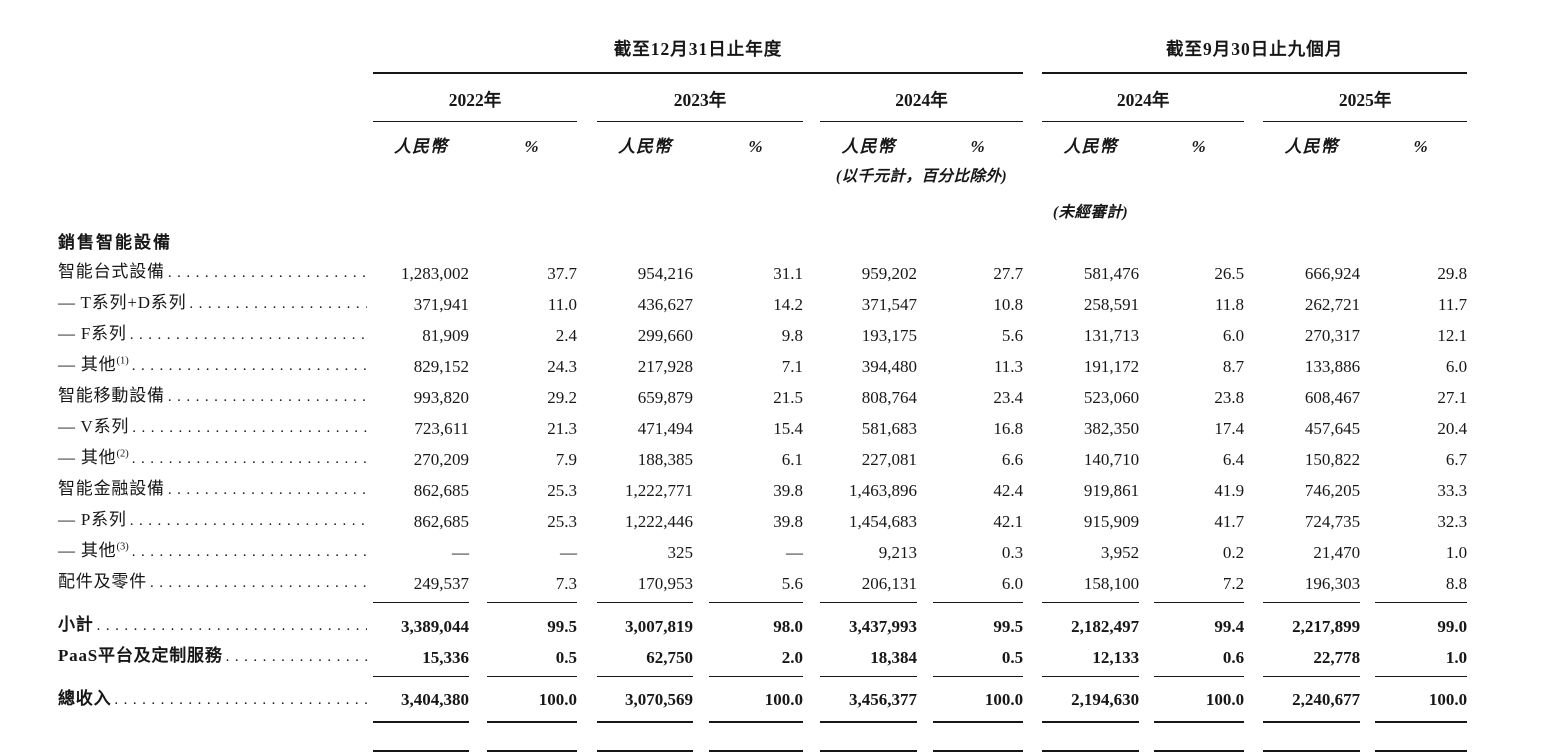 The height and width of the screenshot is (752, 1561). I want to click on row-label-text: PaaS平台及定制服務, so click(140, 655).